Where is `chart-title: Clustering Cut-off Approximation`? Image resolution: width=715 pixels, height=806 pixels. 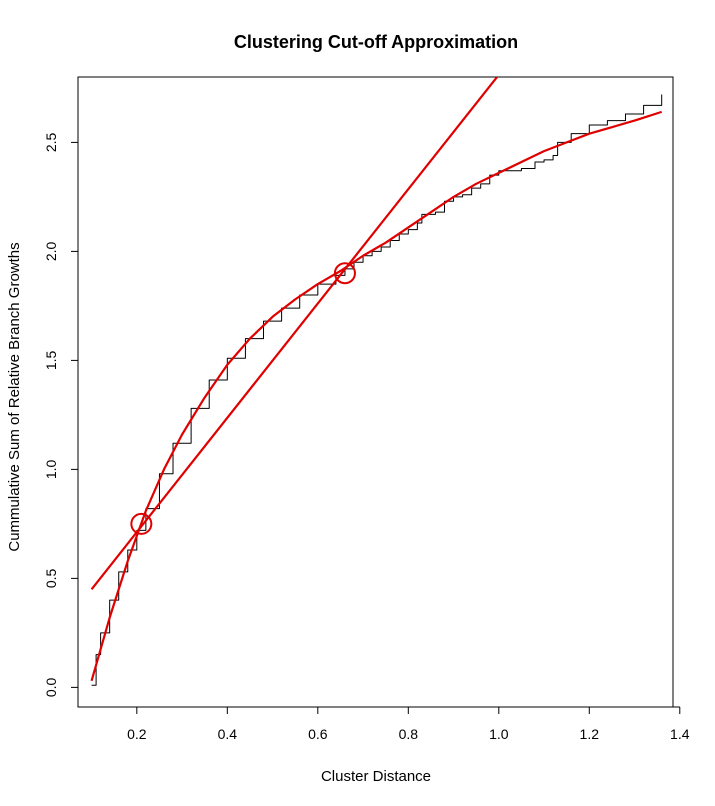
chart-title: Clustering Cut-off Approximation is located at coordinates (376, 42).